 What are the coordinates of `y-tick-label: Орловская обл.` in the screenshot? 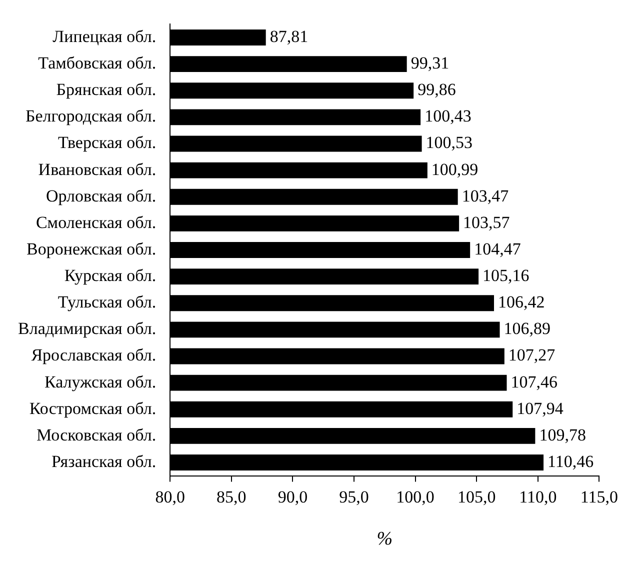 It's located at (101, 196).